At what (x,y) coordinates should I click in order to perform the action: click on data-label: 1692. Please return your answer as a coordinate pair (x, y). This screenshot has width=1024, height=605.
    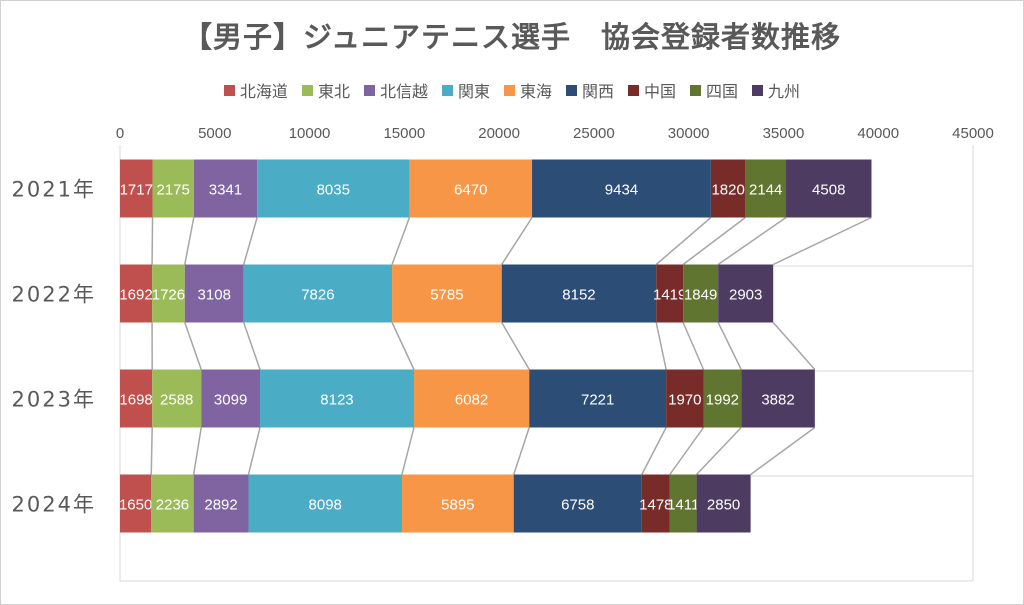
    Looking at the image, I should click on (135, 295).